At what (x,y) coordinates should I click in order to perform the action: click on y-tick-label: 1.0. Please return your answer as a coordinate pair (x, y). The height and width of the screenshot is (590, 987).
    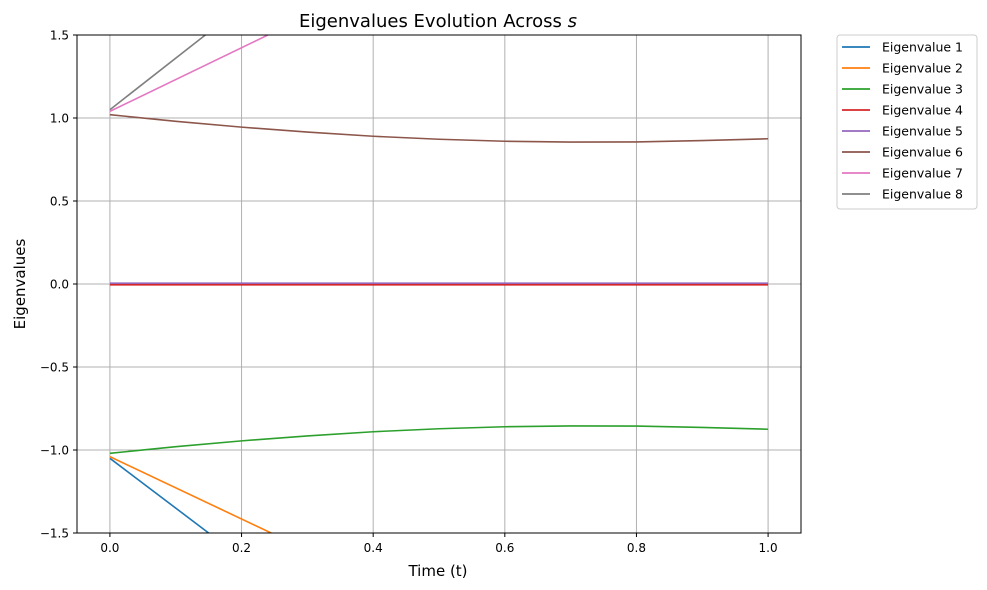
    Looking at the image, I should click on (59, 119).